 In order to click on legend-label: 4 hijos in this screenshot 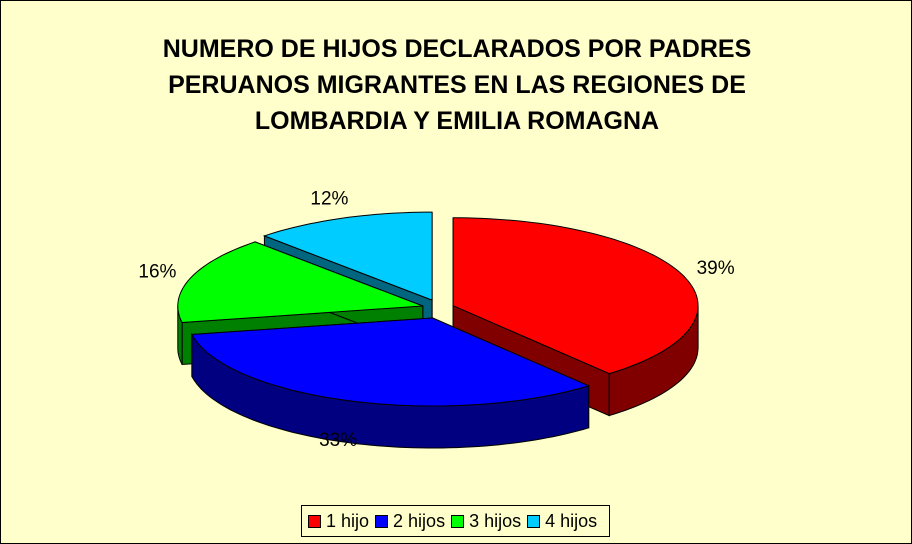, I will do `click(571, 520)`.